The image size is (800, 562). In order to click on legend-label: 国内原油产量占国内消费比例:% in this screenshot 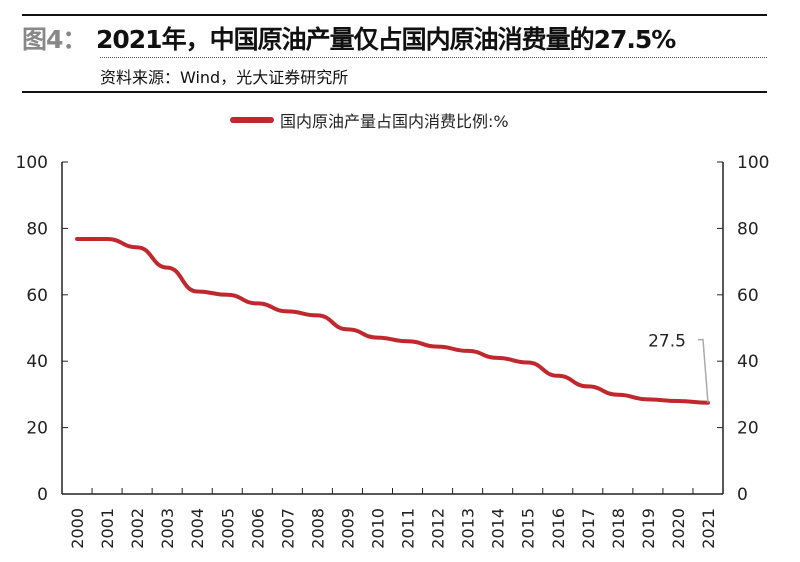, I will do `click(394, 121)`.